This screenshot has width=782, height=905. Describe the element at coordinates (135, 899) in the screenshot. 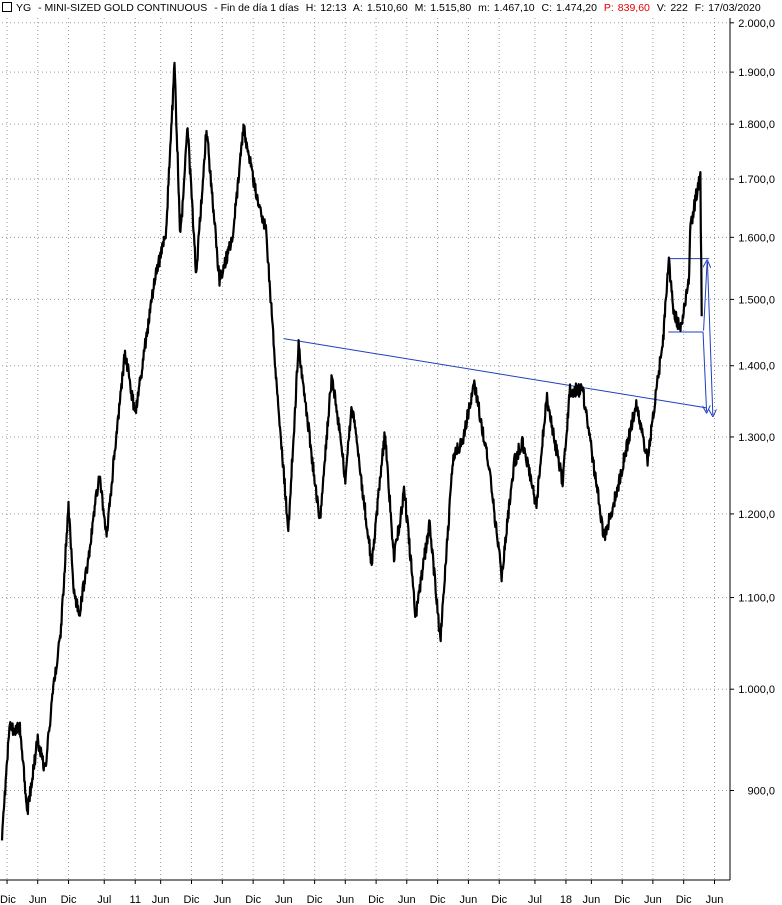

I see `x-tick-label: 11` at that location.